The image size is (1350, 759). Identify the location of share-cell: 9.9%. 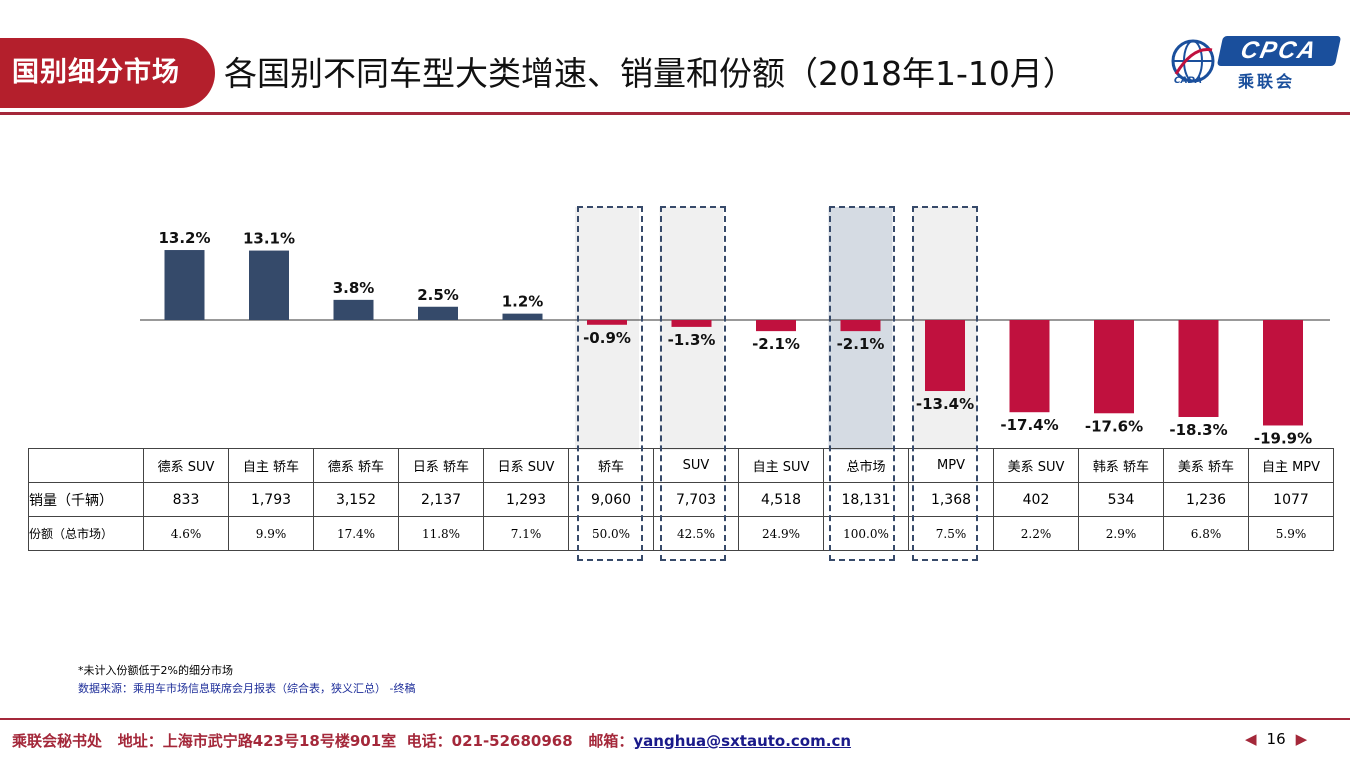
(271, 533).